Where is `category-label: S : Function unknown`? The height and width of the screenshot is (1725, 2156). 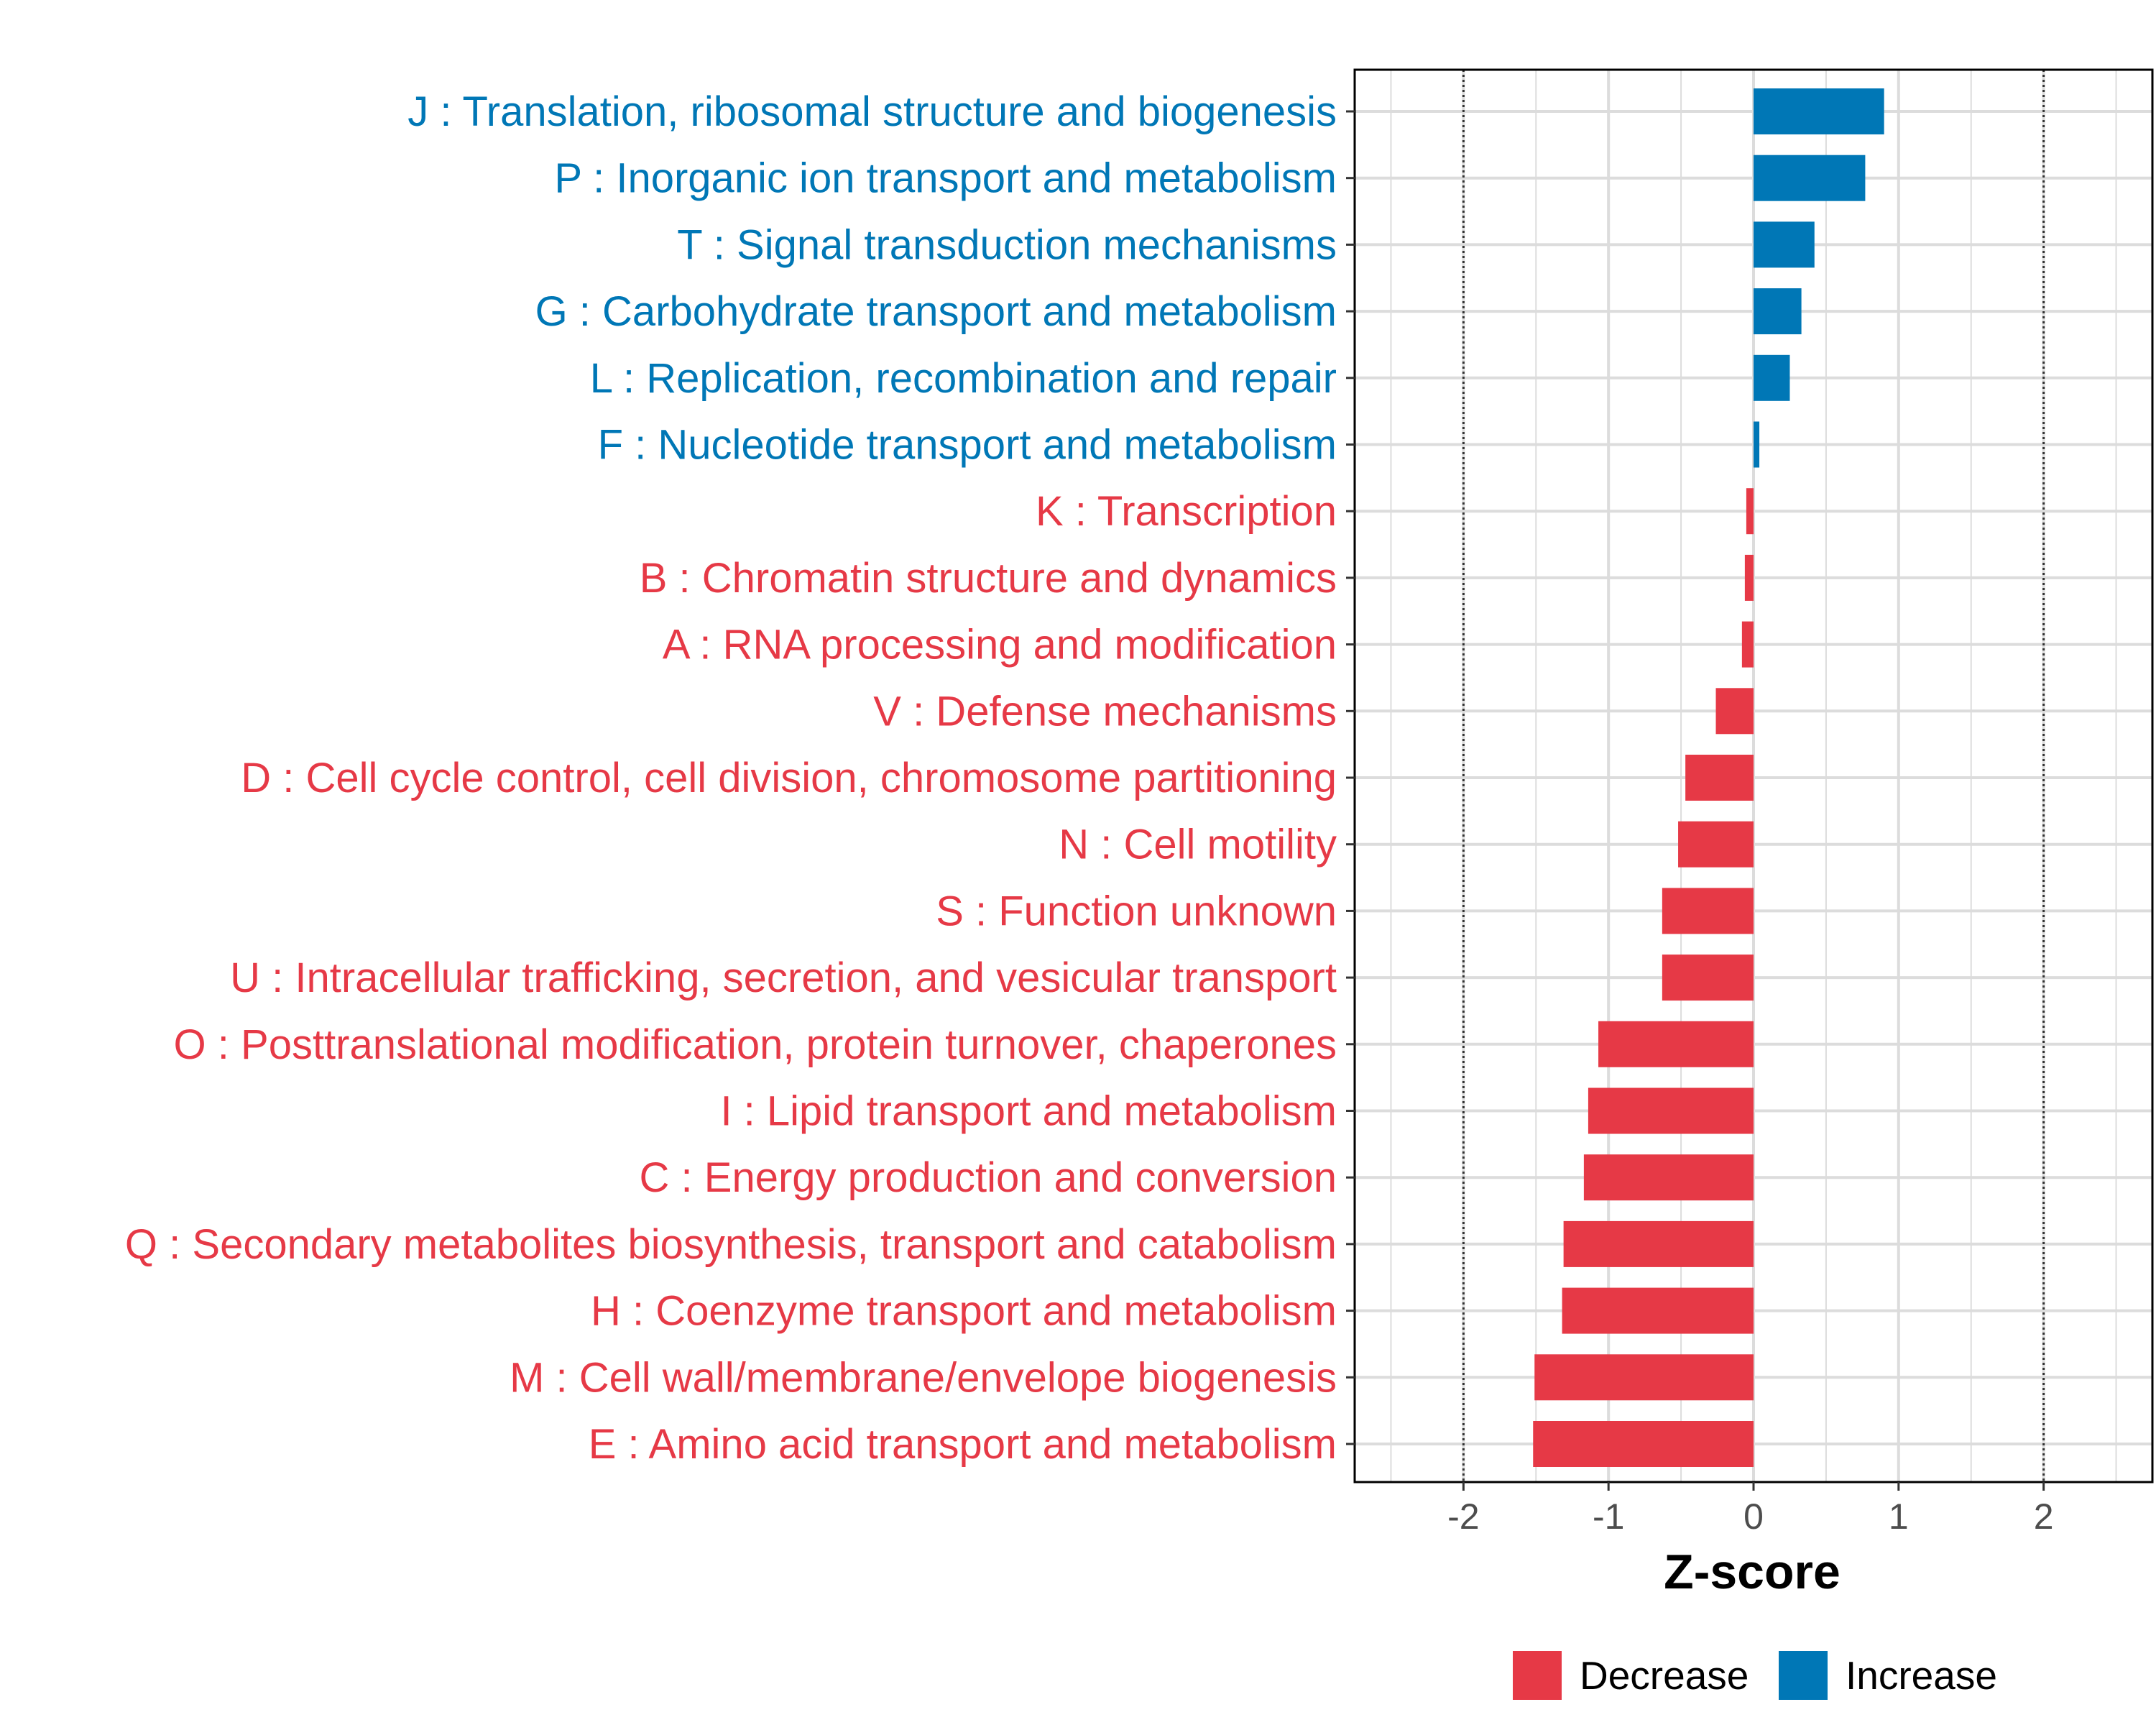
category-label: S : Function unknown is located at coordinates (1136, 911).